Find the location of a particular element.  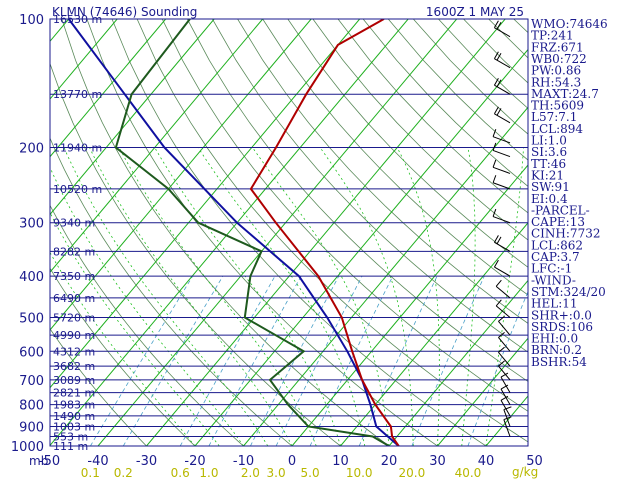

stat-line: TT:46 is located at coordinates (548, 164).